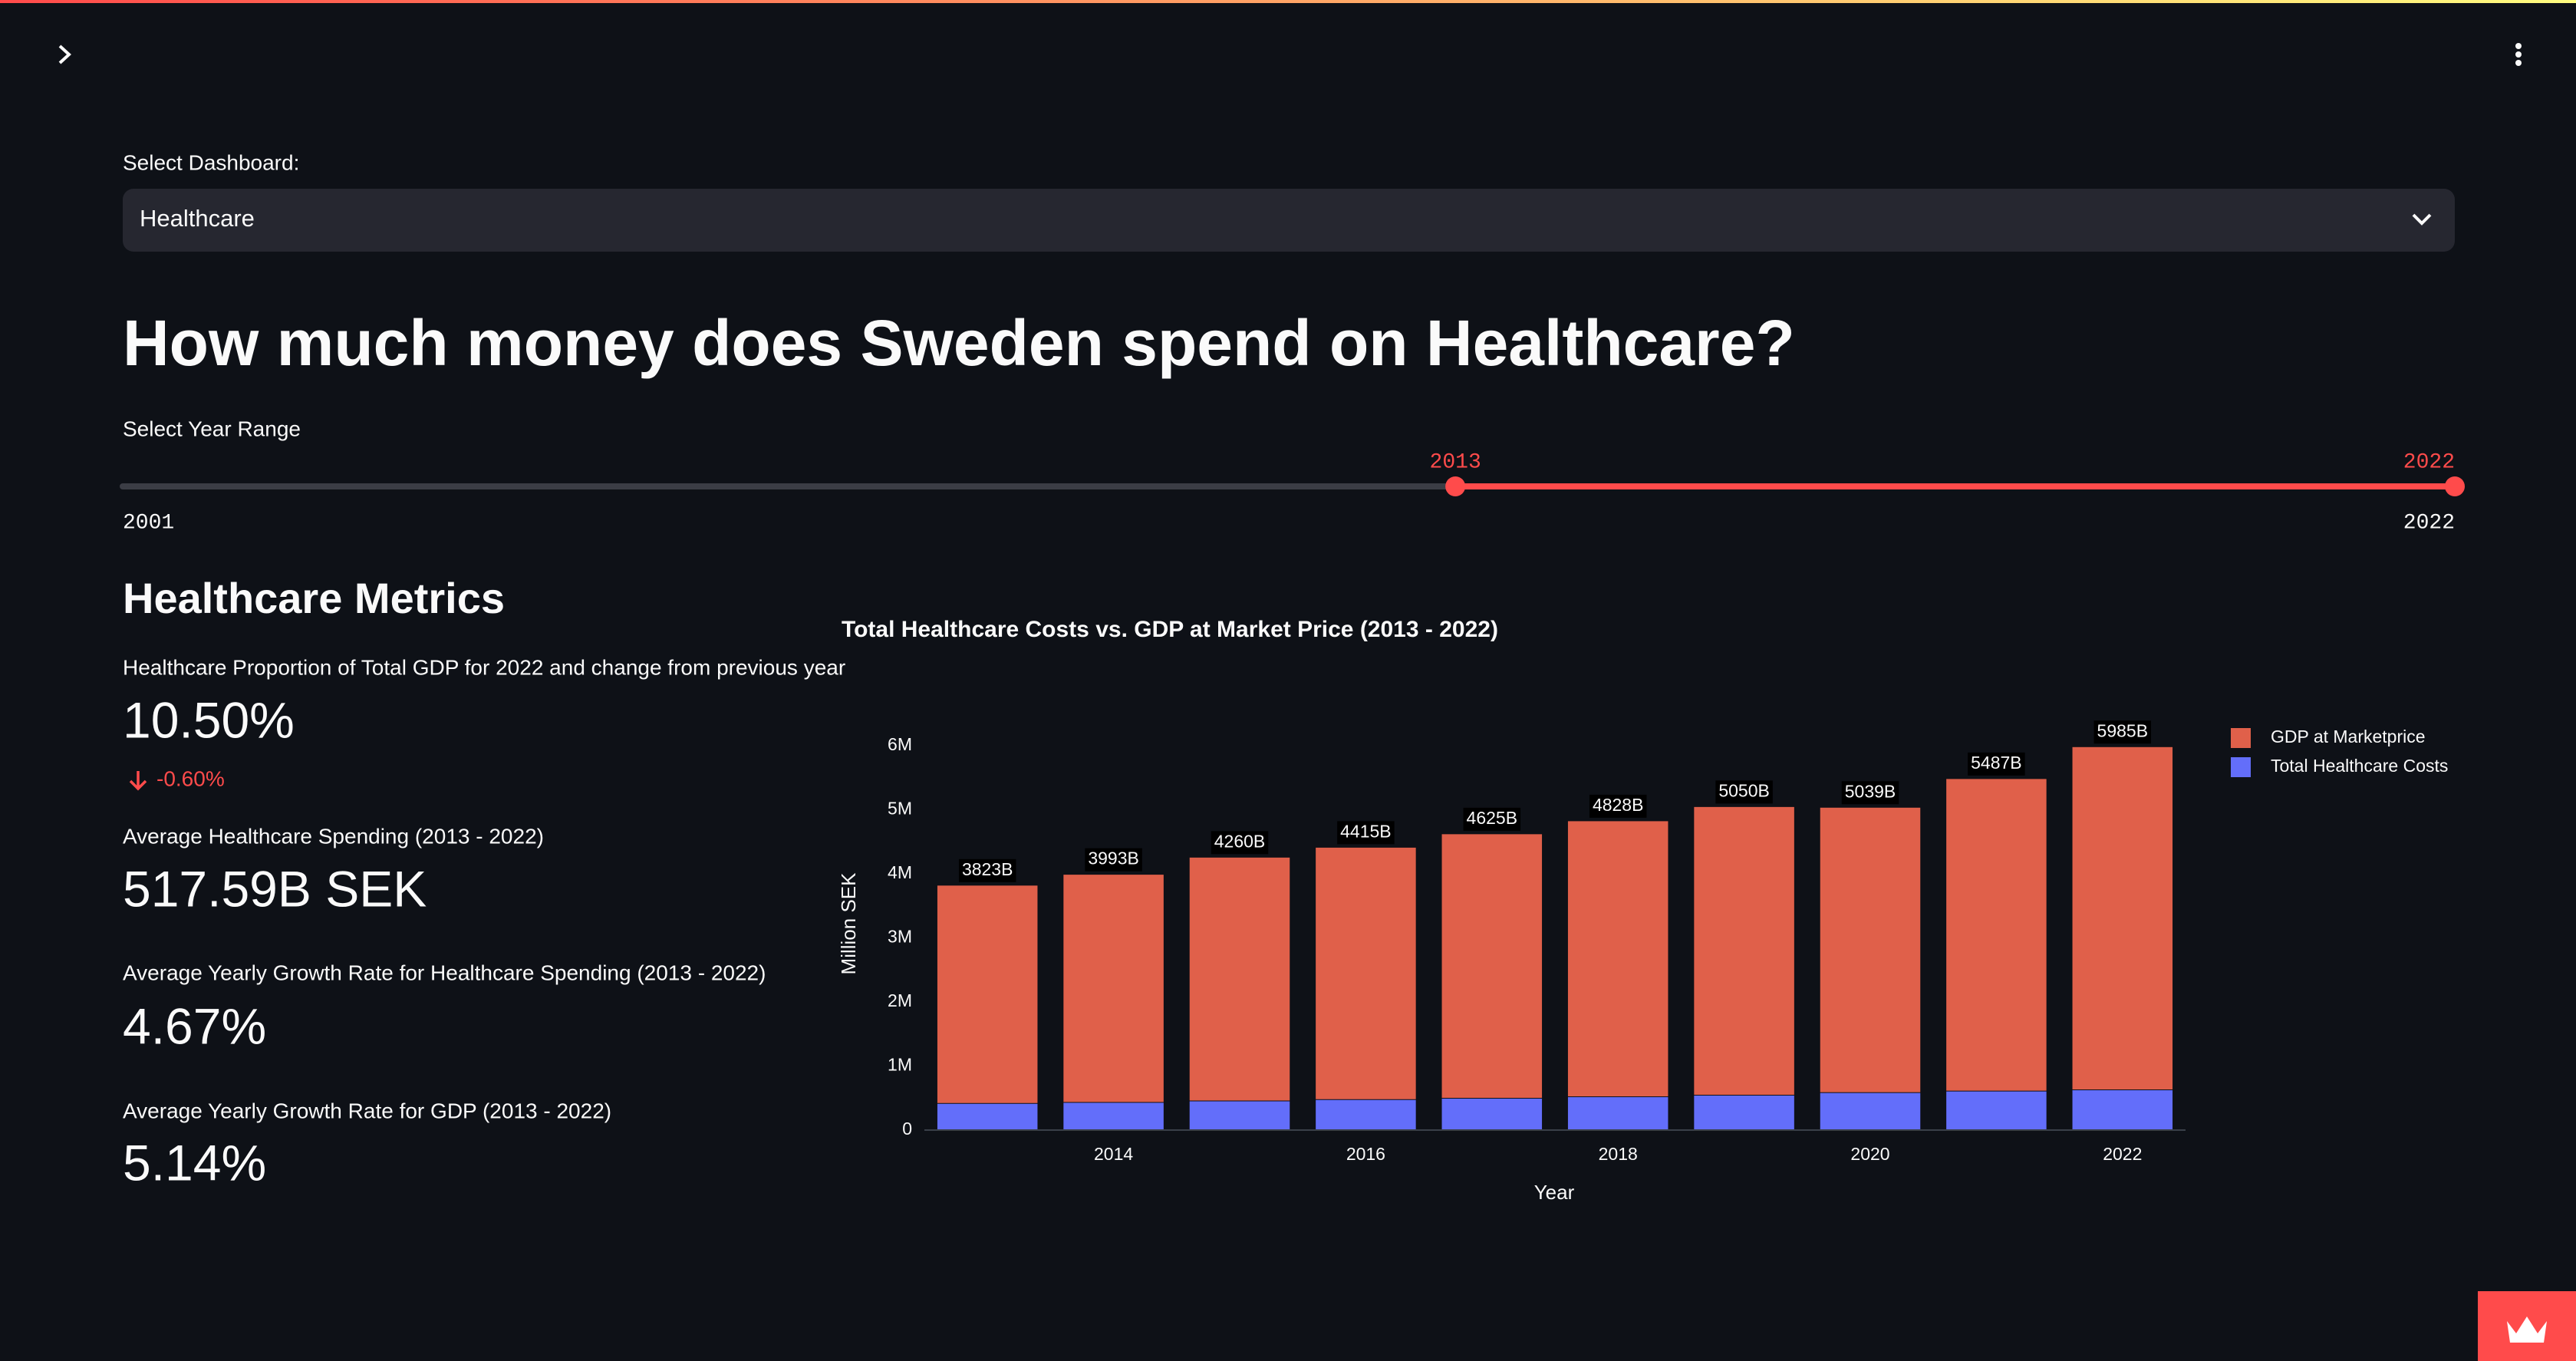 The width and height of the screenshot is (2576, 1361). What do you see at coordinates (848, 923) in the screenshot?
I see `y-axis-title: Million SEK` at bounding box center [848, 923].